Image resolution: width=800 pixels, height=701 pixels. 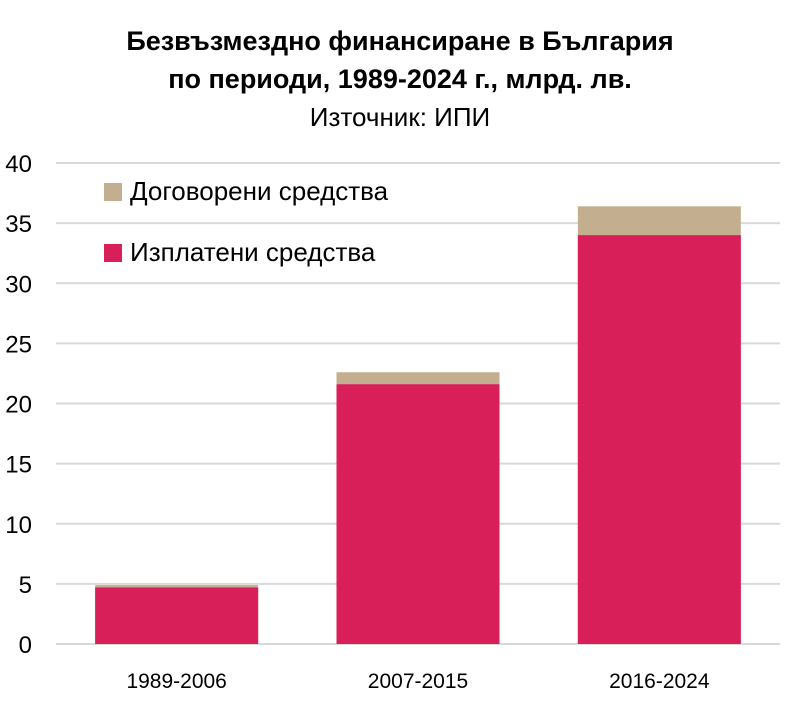 What do you see at coordinates (113, 252) in the screenshot?
I see `legend-swatch-paid` at bounding box center [113, 252].